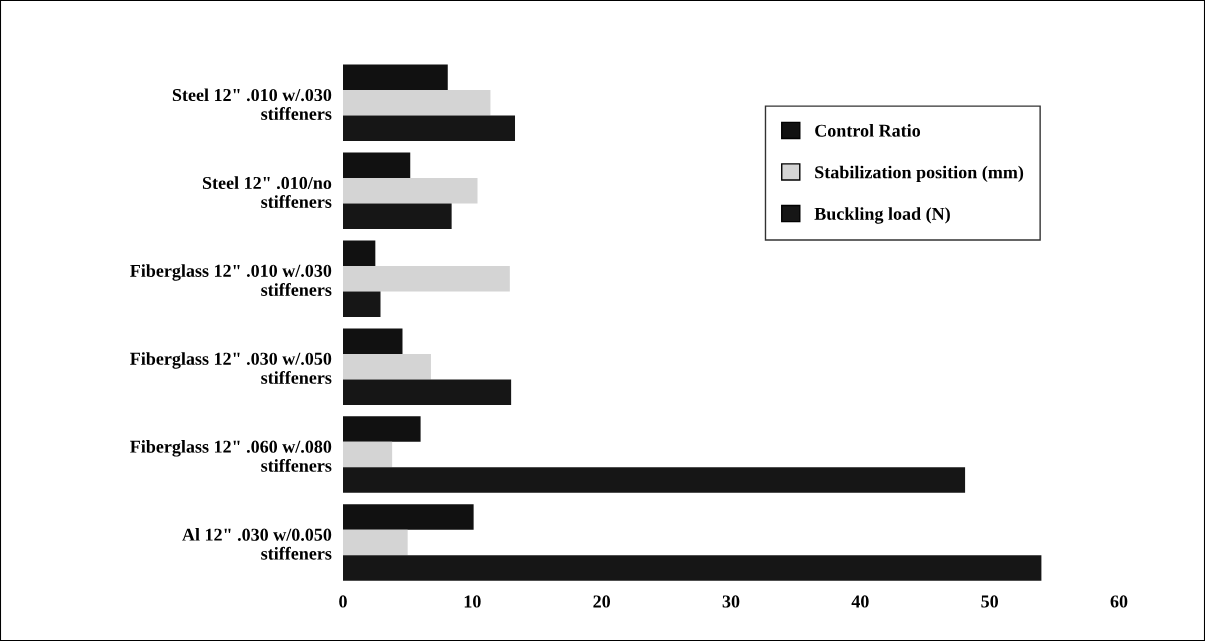  What do you see at coordinates (257, 544) in the screenshot?
I see `y-tick-label: Al 12" .030 w/0.050 stiffeners` at bounding box center [257, 544].